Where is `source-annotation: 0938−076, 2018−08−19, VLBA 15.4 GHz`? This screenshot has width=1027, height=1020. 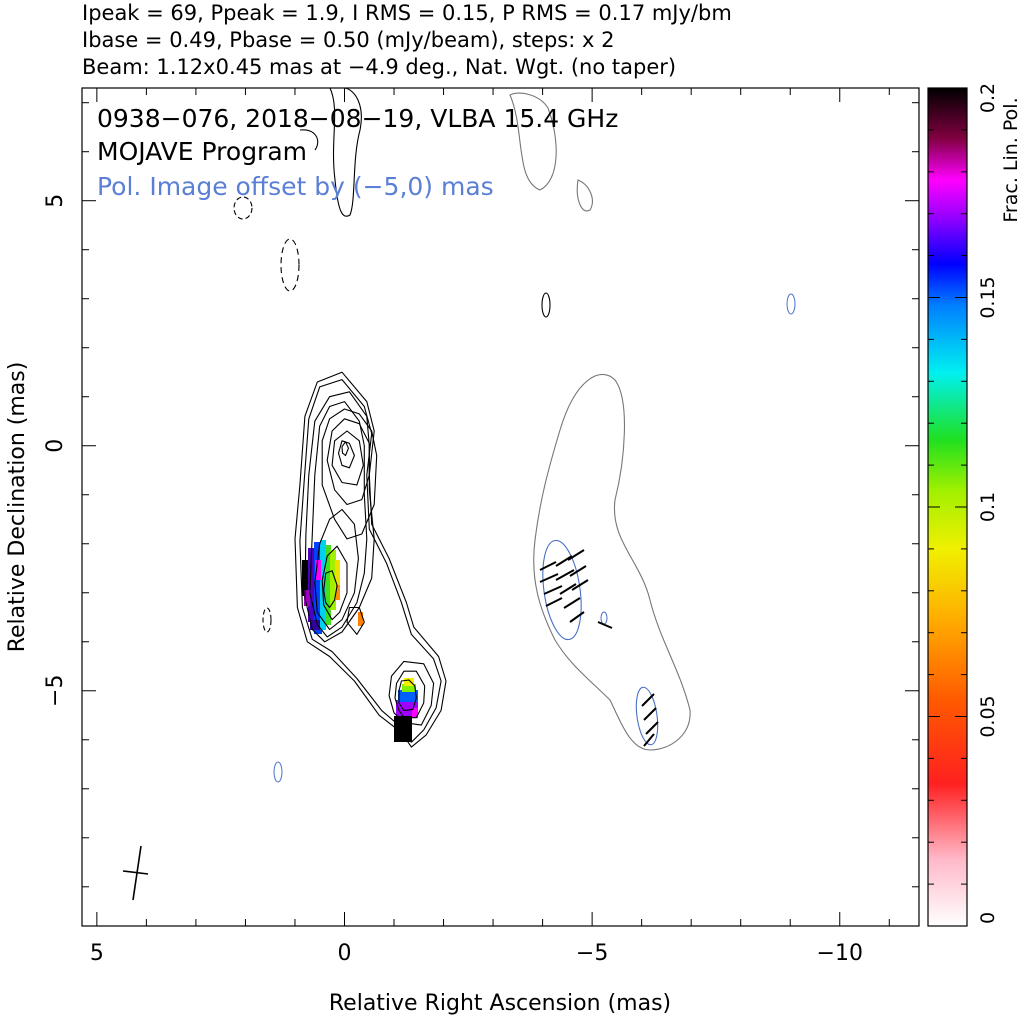 source-annotation: 0938−076, 2018−08−19, VLBA 15.4 GHz is located at coordinates (357, 118).